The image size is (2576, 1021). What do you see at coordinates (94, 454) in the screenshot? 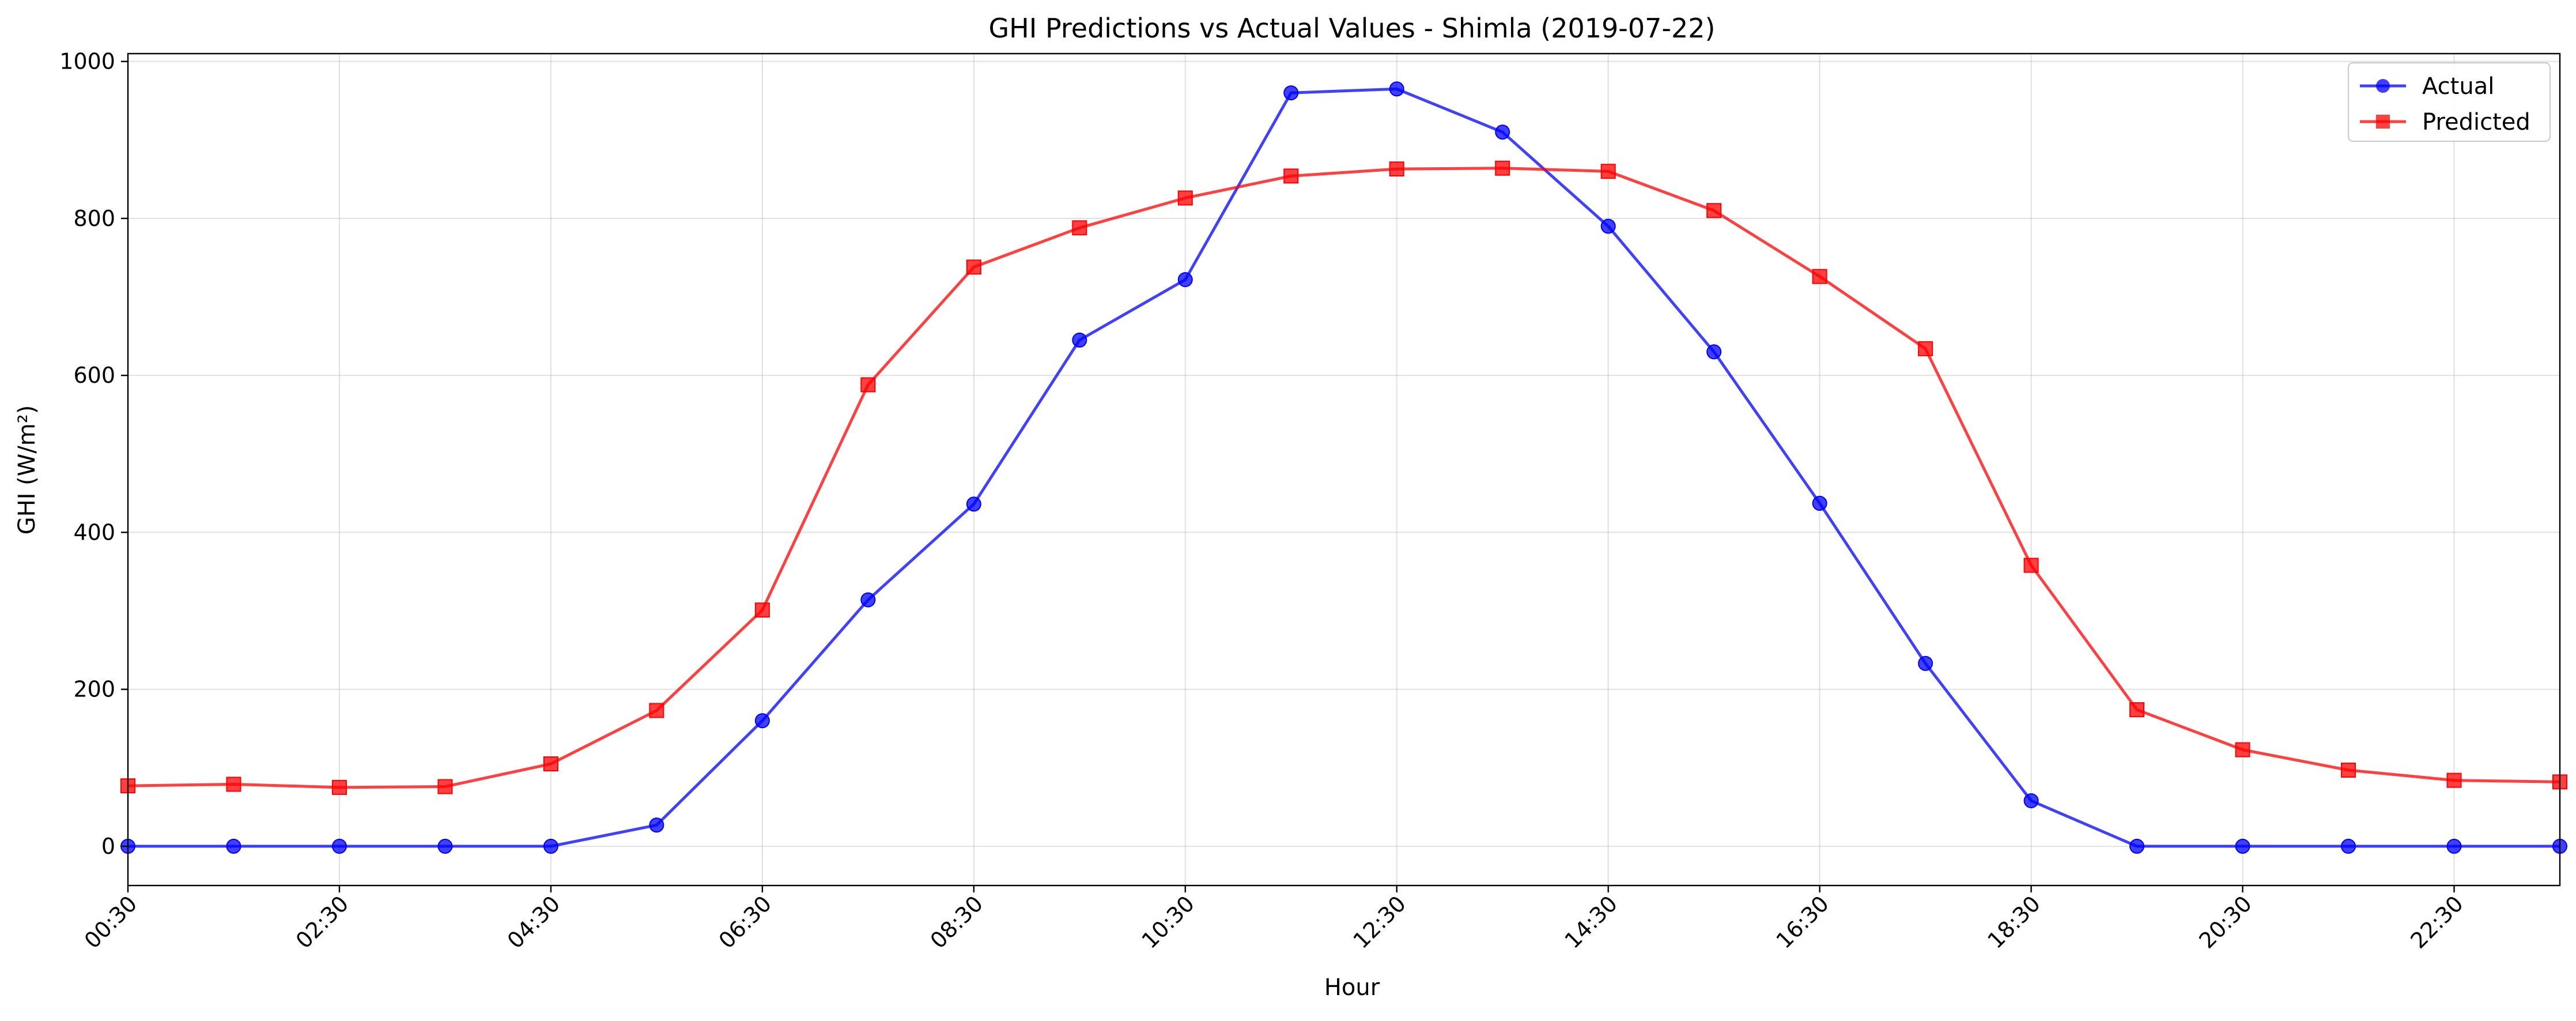
I see `y-axis-ticks: 0 200 400 600 800 1000` at bounding box center [94, 454].